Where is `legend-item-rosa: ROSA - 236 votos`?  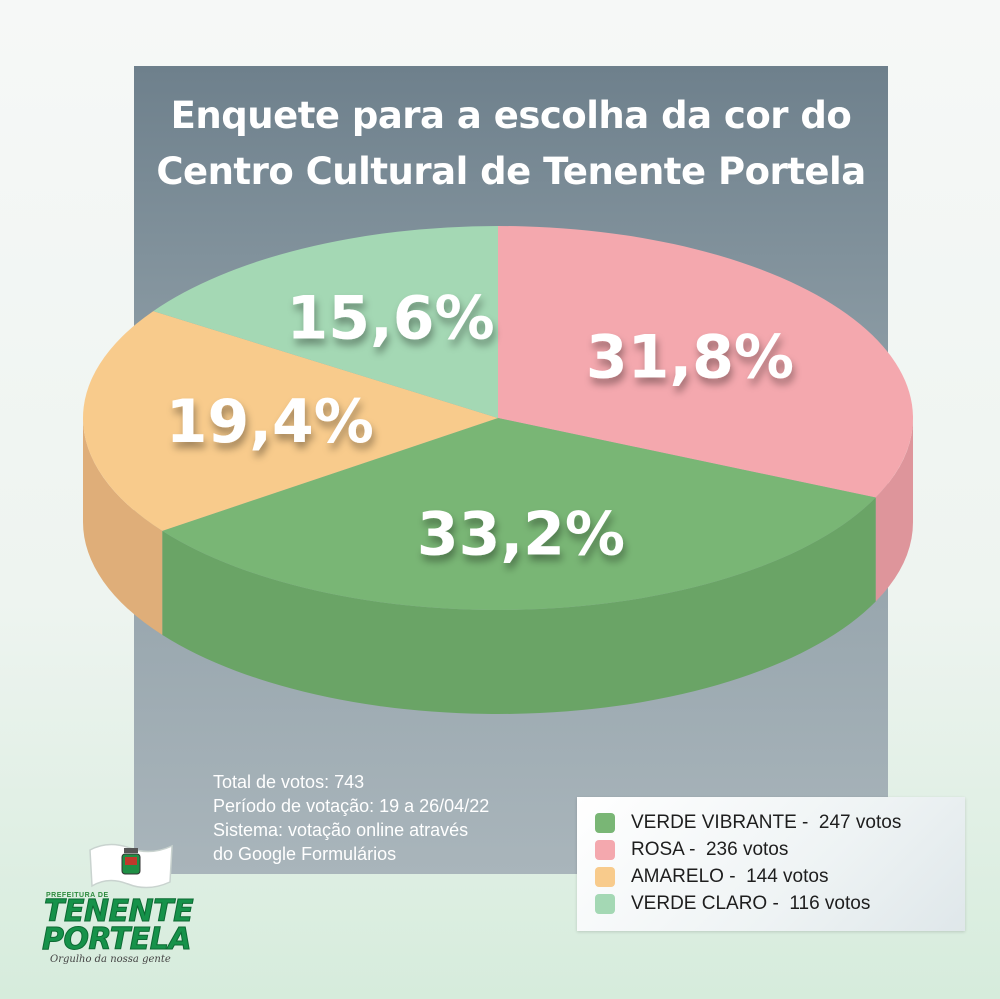
legend-item-rosa: ROSA - 236 votos is located at coordinates (780, 849).